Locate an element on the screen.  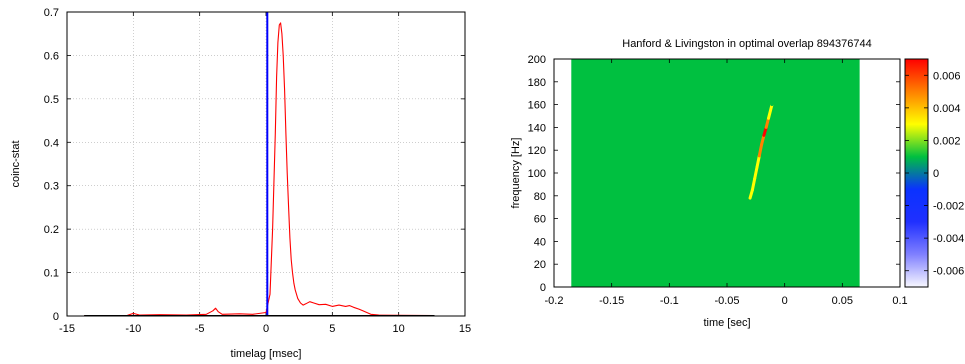
chart2-x-tick-label: 0 is located at coordinates (785, 301).